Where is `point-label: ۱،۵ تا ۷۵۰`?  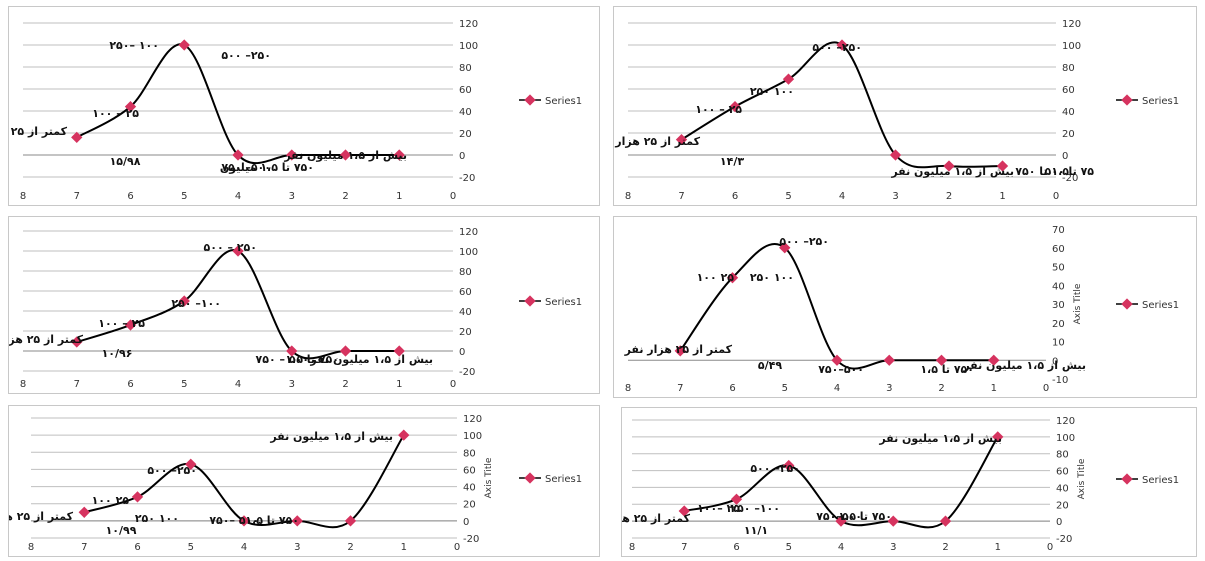
point-label: ۱،۵ تا ۷۵۰ is located at coordinates (1042, 171).